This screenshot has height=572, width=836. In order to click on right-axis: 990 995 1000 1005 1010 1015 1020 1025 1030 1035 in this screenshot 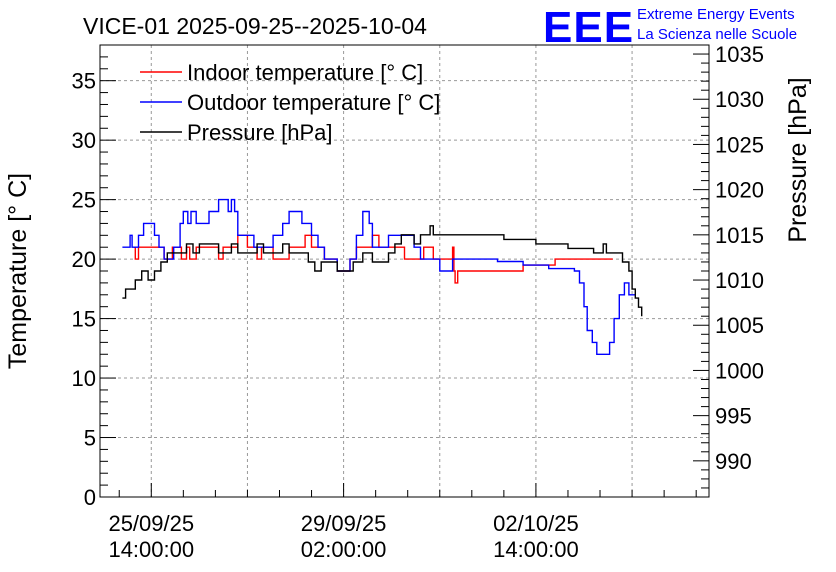, I will do `click(728, 270)`.